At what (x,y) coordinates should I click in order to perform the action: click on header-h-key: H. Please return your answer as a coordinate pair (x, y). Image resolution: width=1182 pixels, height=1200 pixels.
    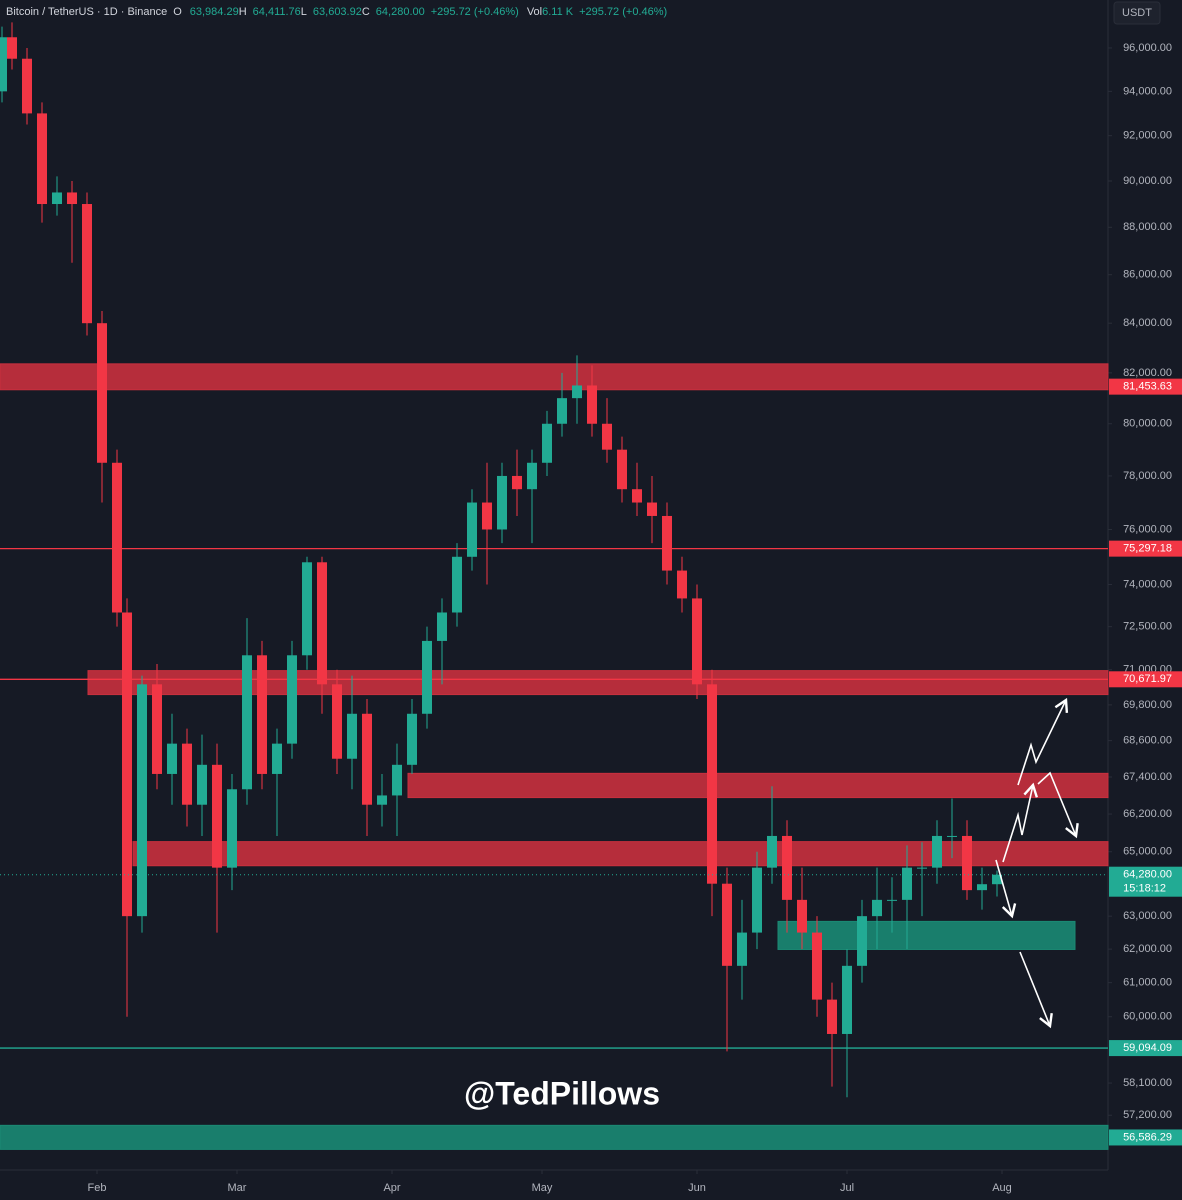
    Looking at the image, I should click on (243, 12).